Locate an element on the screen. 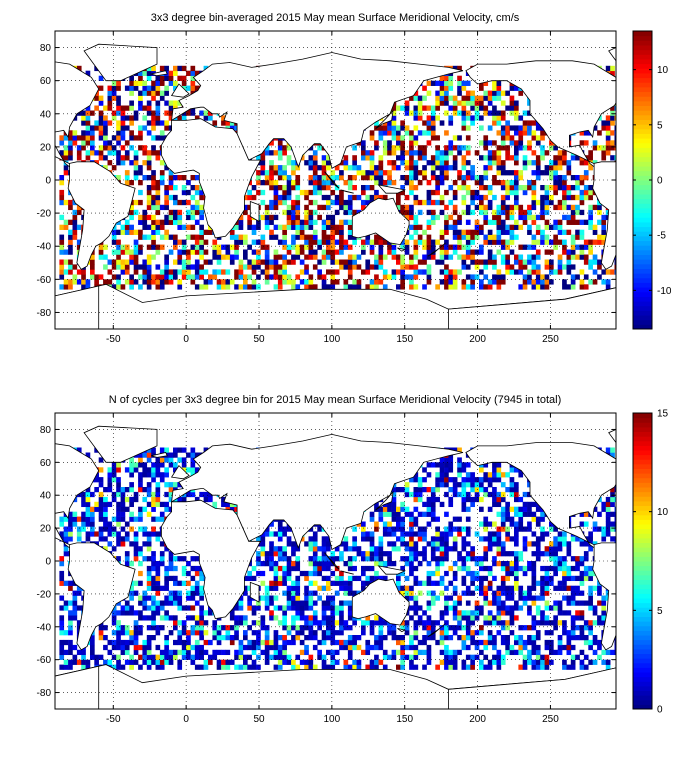 Image resolution: width=696 pixels, height=760 pixels. x-tick-label: 0 is located at coordinates (186, 339).